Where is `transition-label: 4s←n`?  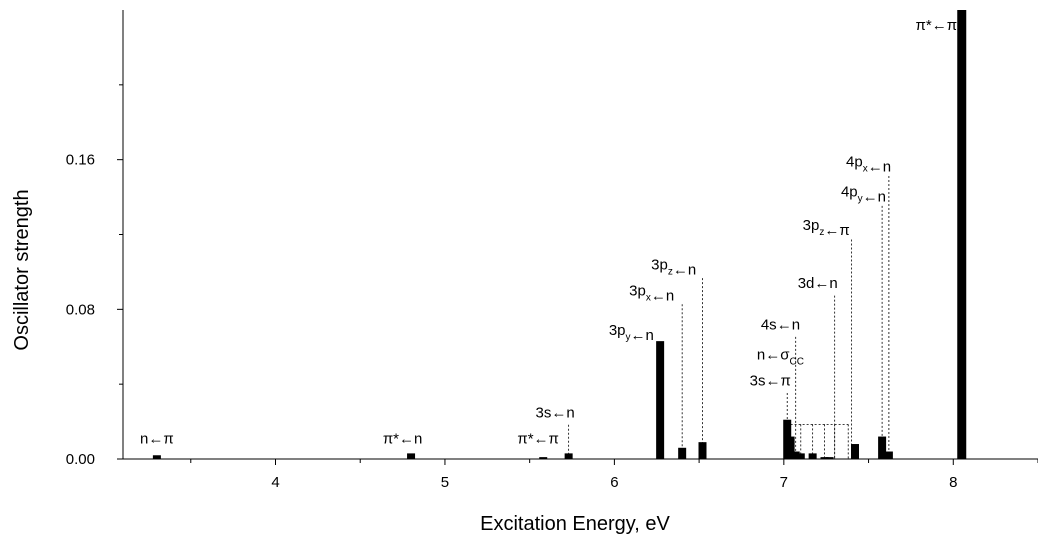
transition-label: 4s←n is located at coordinates (780, 324).